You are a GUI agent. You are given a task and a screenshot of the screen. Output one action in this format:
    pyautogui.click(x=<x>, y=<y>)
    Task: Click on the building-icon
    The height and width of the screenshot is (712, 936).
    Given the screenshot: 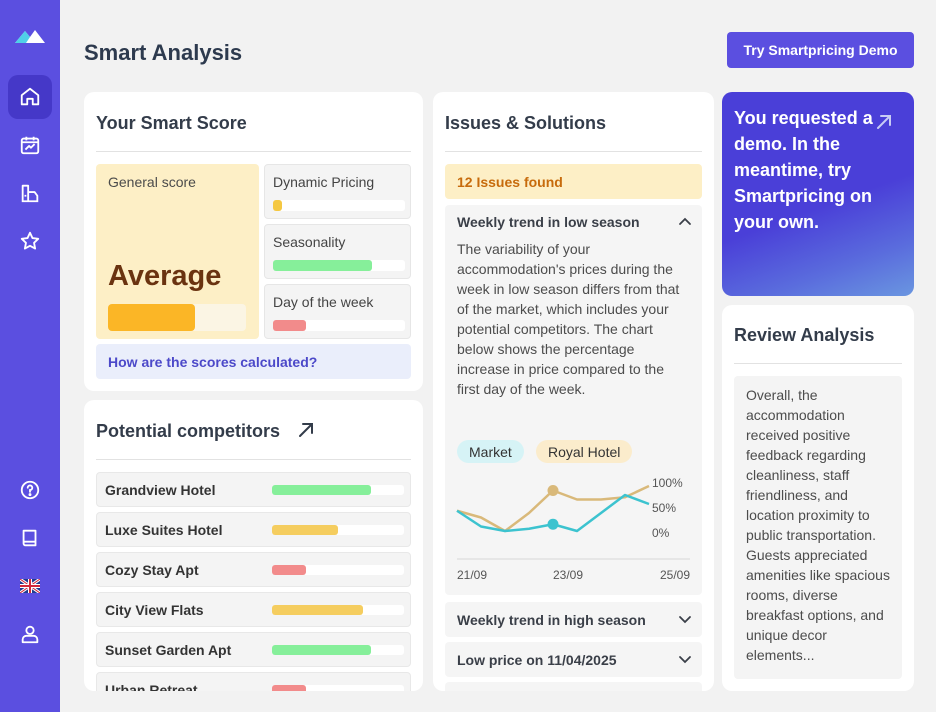 What is the action you would take?
    pyautogui.click(x=30, y=193)
    